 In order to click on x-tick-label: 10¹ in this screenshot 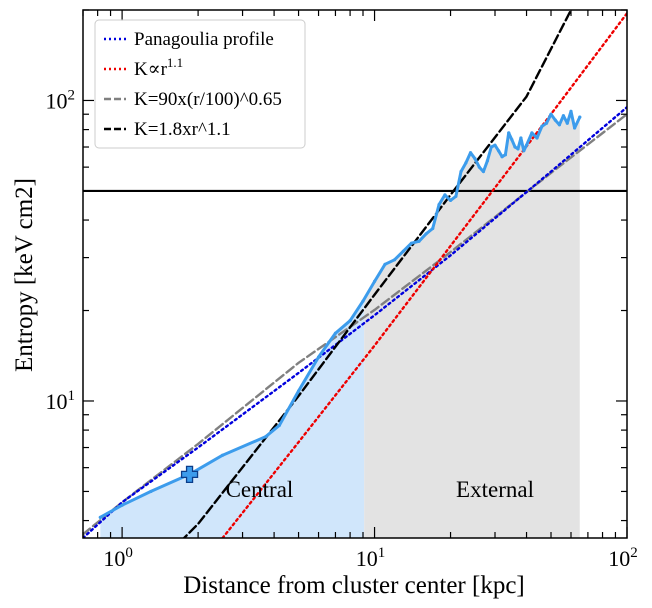, I will do `click(371, 558)`.